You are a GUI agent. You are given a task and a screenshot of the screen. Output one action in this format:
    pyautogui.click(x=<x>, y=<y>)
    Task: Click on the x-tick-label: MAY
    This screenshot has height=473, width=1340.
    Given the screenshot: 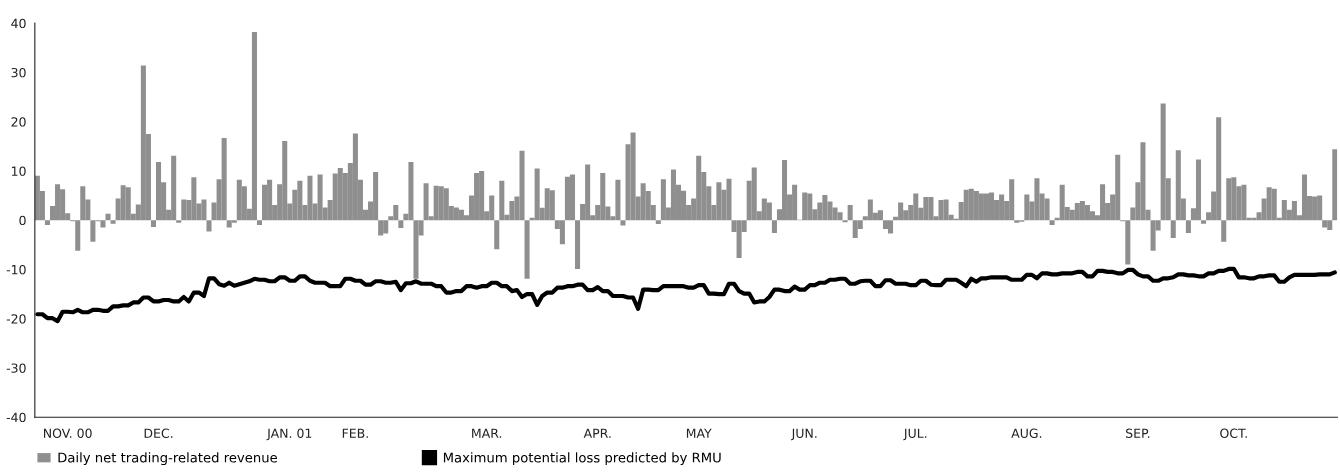 What is the action you would take?
    pyautogui.click(x=699, y=433)
    